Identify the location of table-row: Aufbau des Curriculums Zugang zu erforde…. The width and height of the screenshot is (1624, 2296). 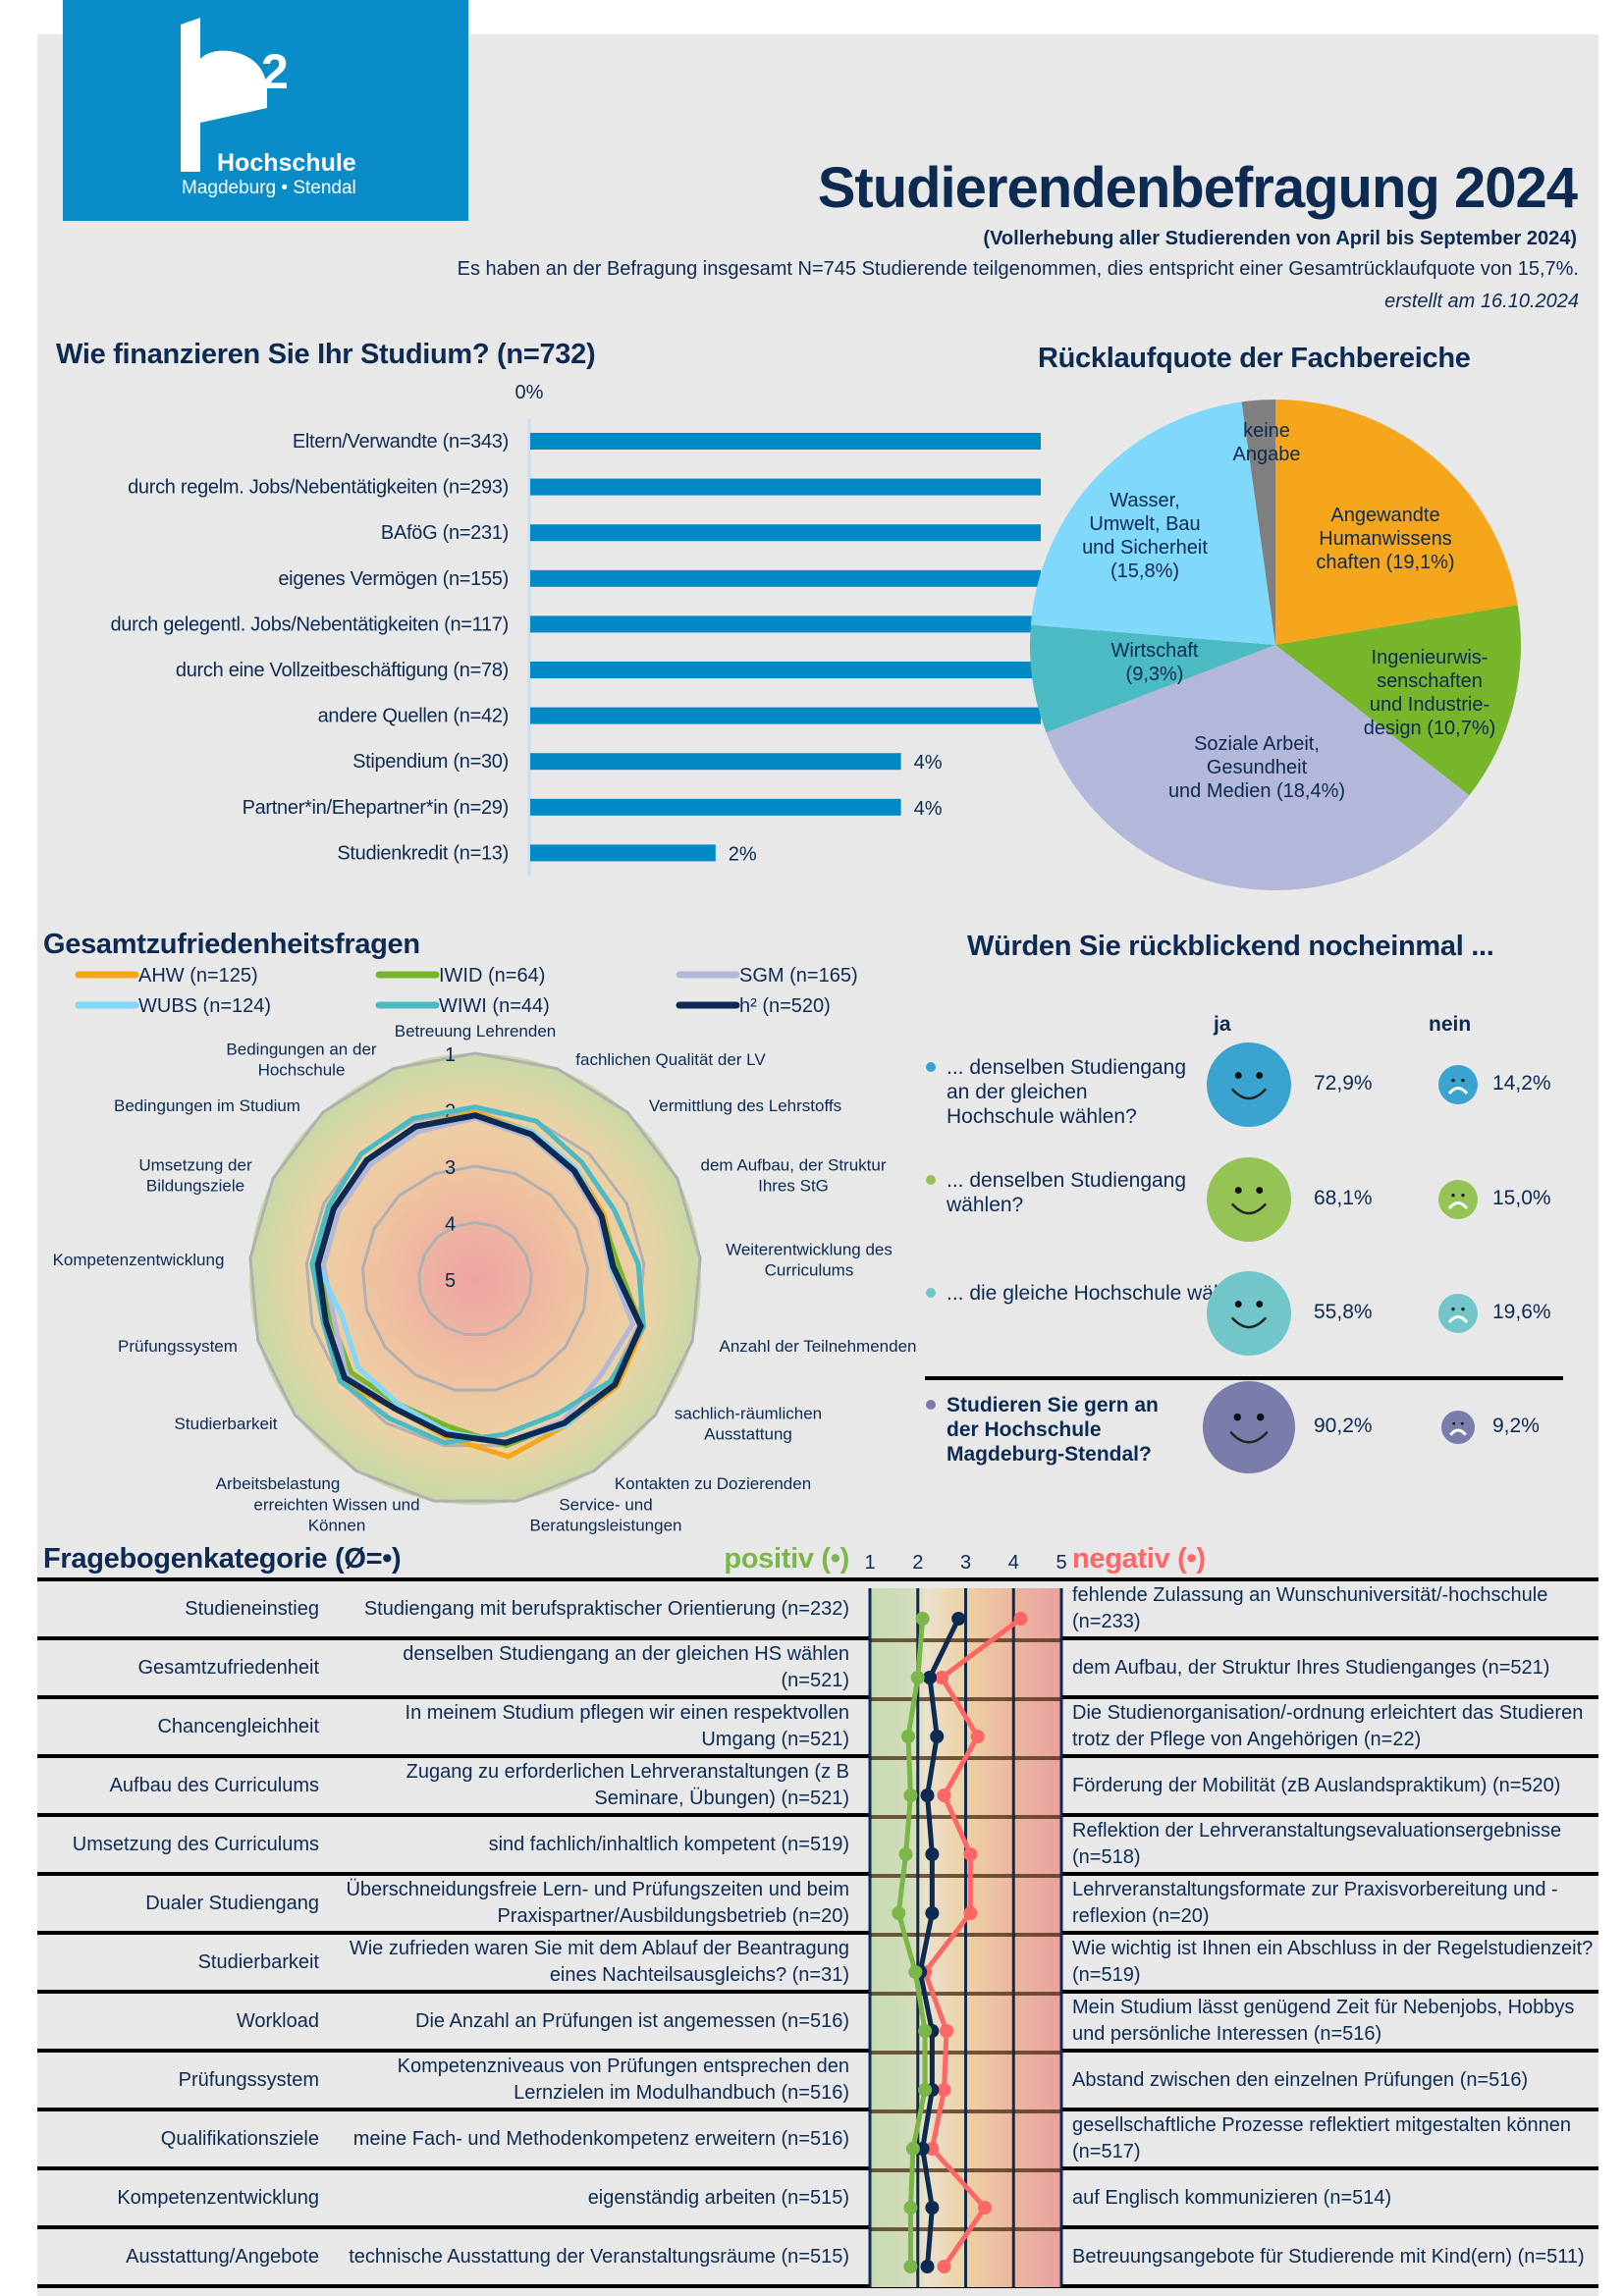
(817, 1787).